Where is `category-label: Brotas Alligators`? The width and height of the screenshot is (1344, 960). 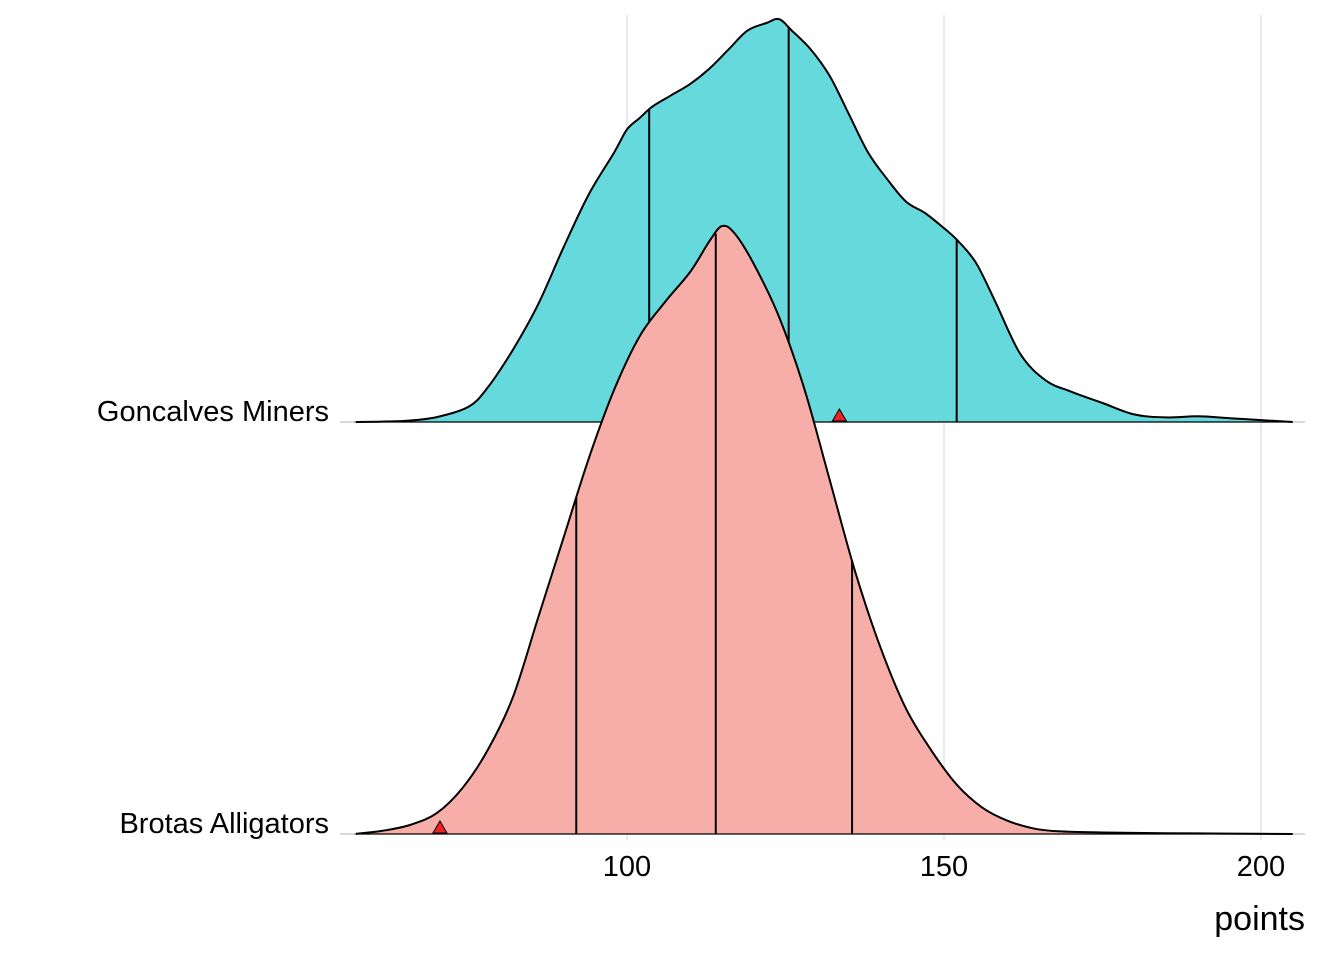
category-label: Brotas Alligators is located at coordinates (224, 824).